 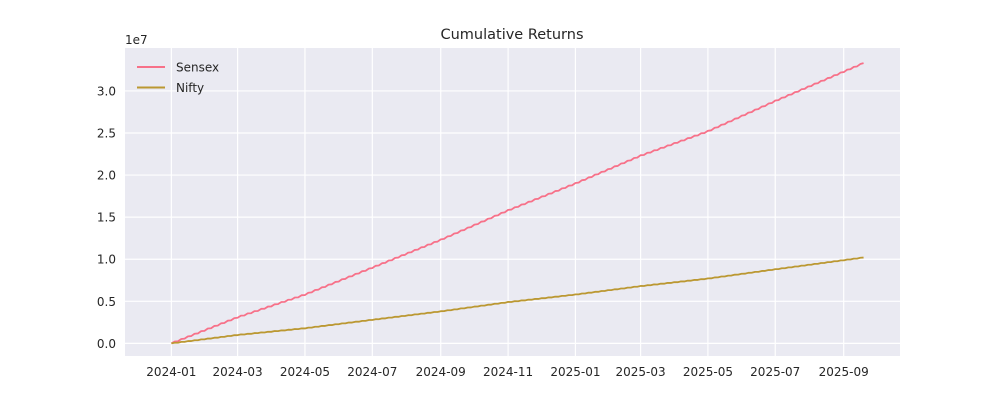 I want to click on x-tick-label: 2025-05, so click(x=708, y=372).